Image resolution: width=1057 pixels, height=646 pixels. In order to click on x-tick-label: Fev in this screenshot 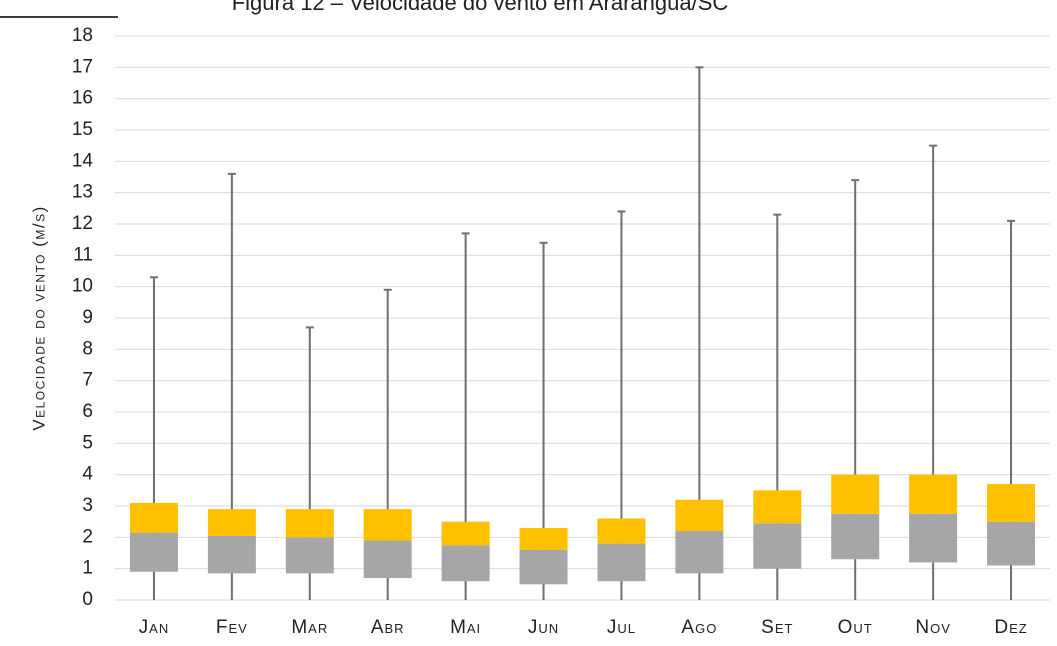, I will do `click(232, 627)`.